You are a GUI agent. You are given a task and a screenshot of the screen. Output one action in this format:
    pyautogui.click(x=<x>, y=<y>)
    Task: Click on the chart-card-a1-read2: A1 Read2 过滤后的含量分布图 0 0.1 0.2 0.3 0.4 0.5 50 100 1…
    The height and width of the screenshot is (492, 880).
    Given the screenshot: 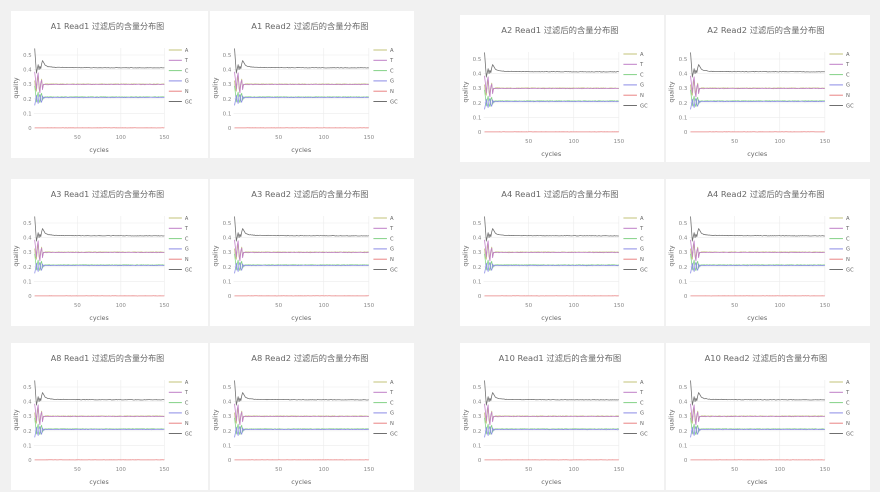 What is the action you would take?
    pyautogui.click(x=312, y=84)
    